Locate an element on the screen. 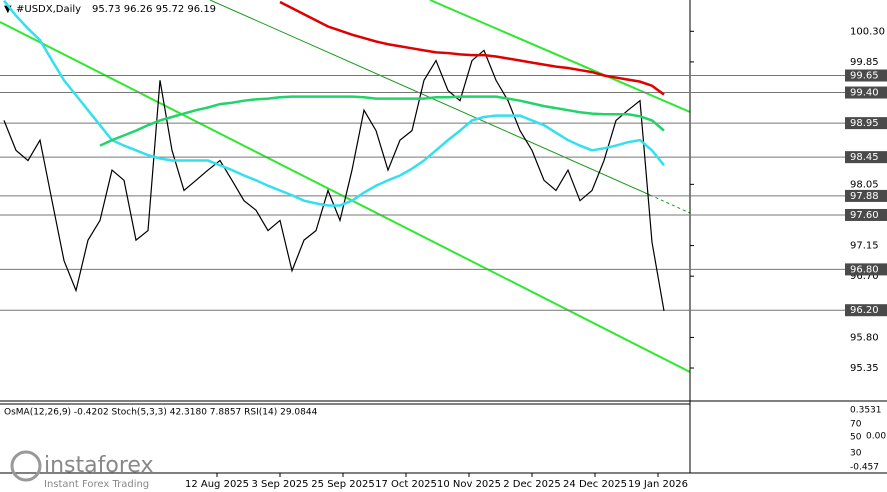 The height and width of the screenshot is (492, 887). x-tick-label: 24 Dec 2025 is located at coordinates (595, 484).